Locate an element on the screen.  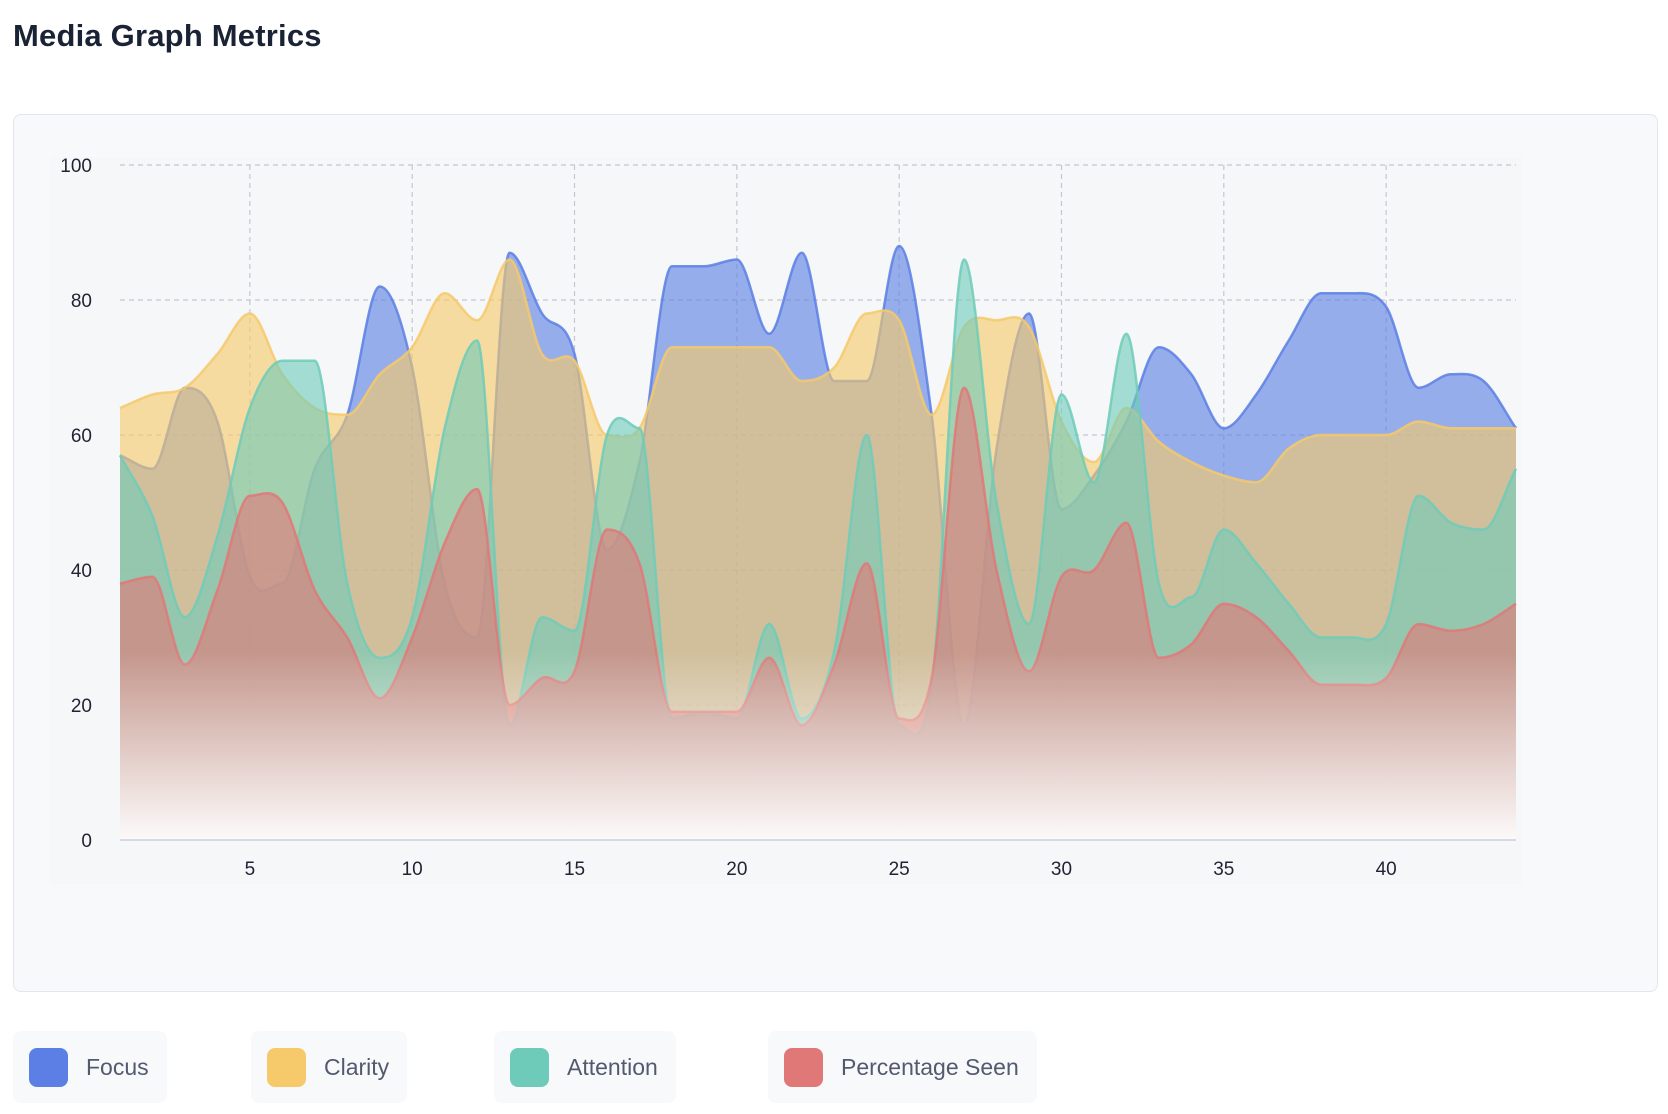
legend-label-attention: Attention is located at coordinates (612, 1066).